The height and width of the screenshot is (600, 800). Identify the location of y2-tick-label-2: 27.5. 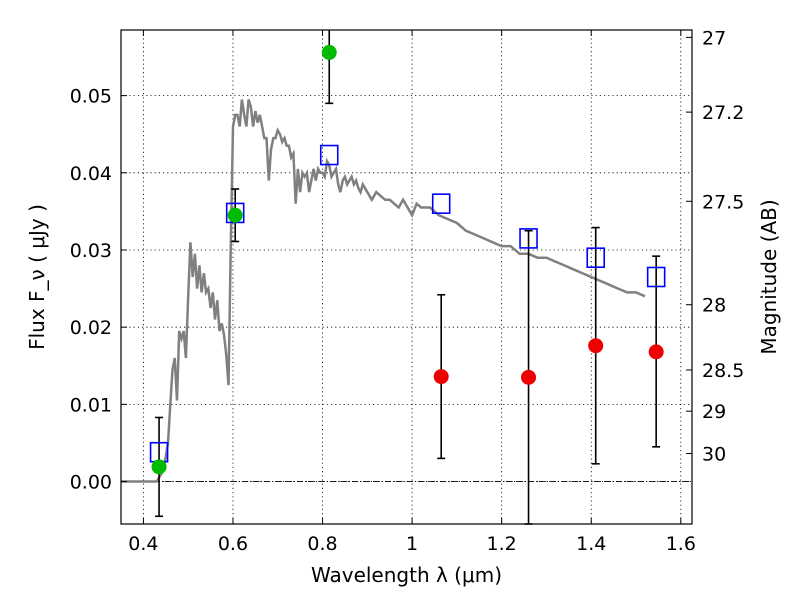
(723, 202).